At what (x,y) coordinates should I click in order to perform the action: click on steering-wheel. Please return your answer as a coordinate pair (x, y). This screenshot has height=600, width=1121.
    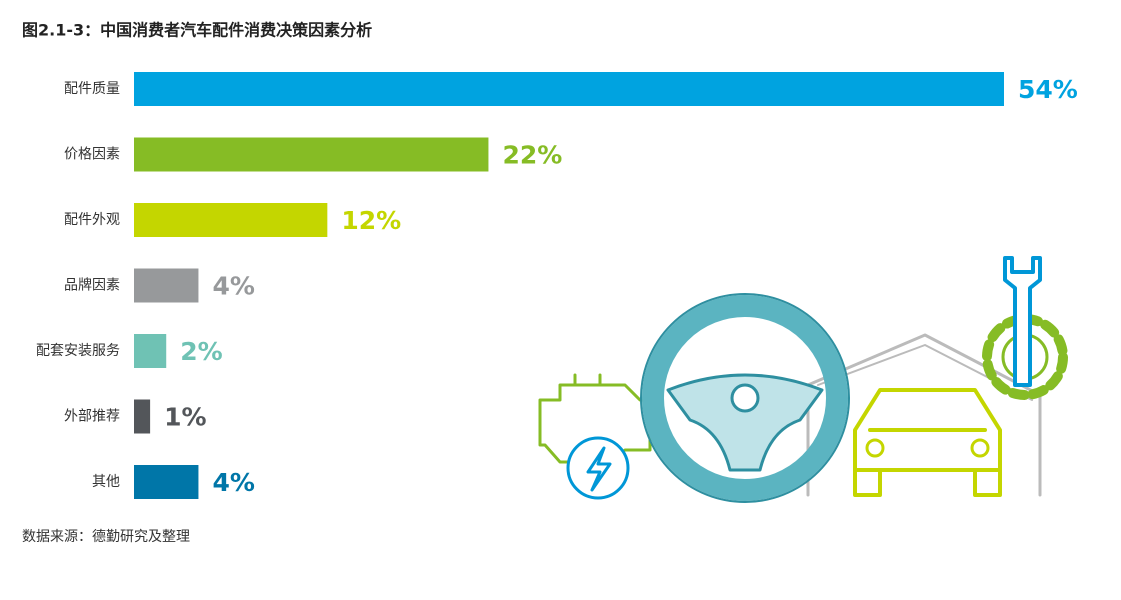
    Looking at the image, I should click on (745, 398).